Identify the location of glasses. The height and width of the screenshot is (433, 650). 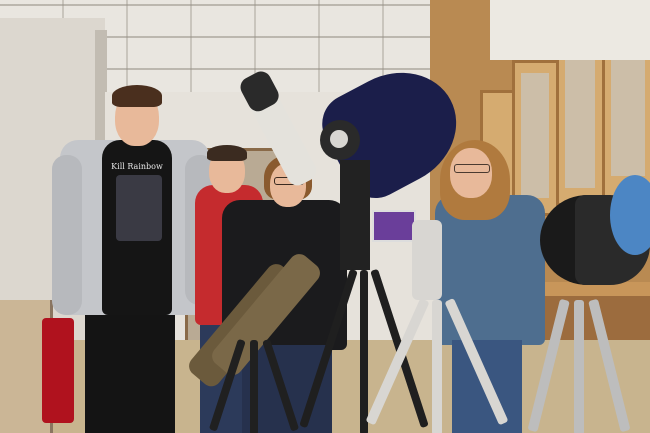
(472, 168).